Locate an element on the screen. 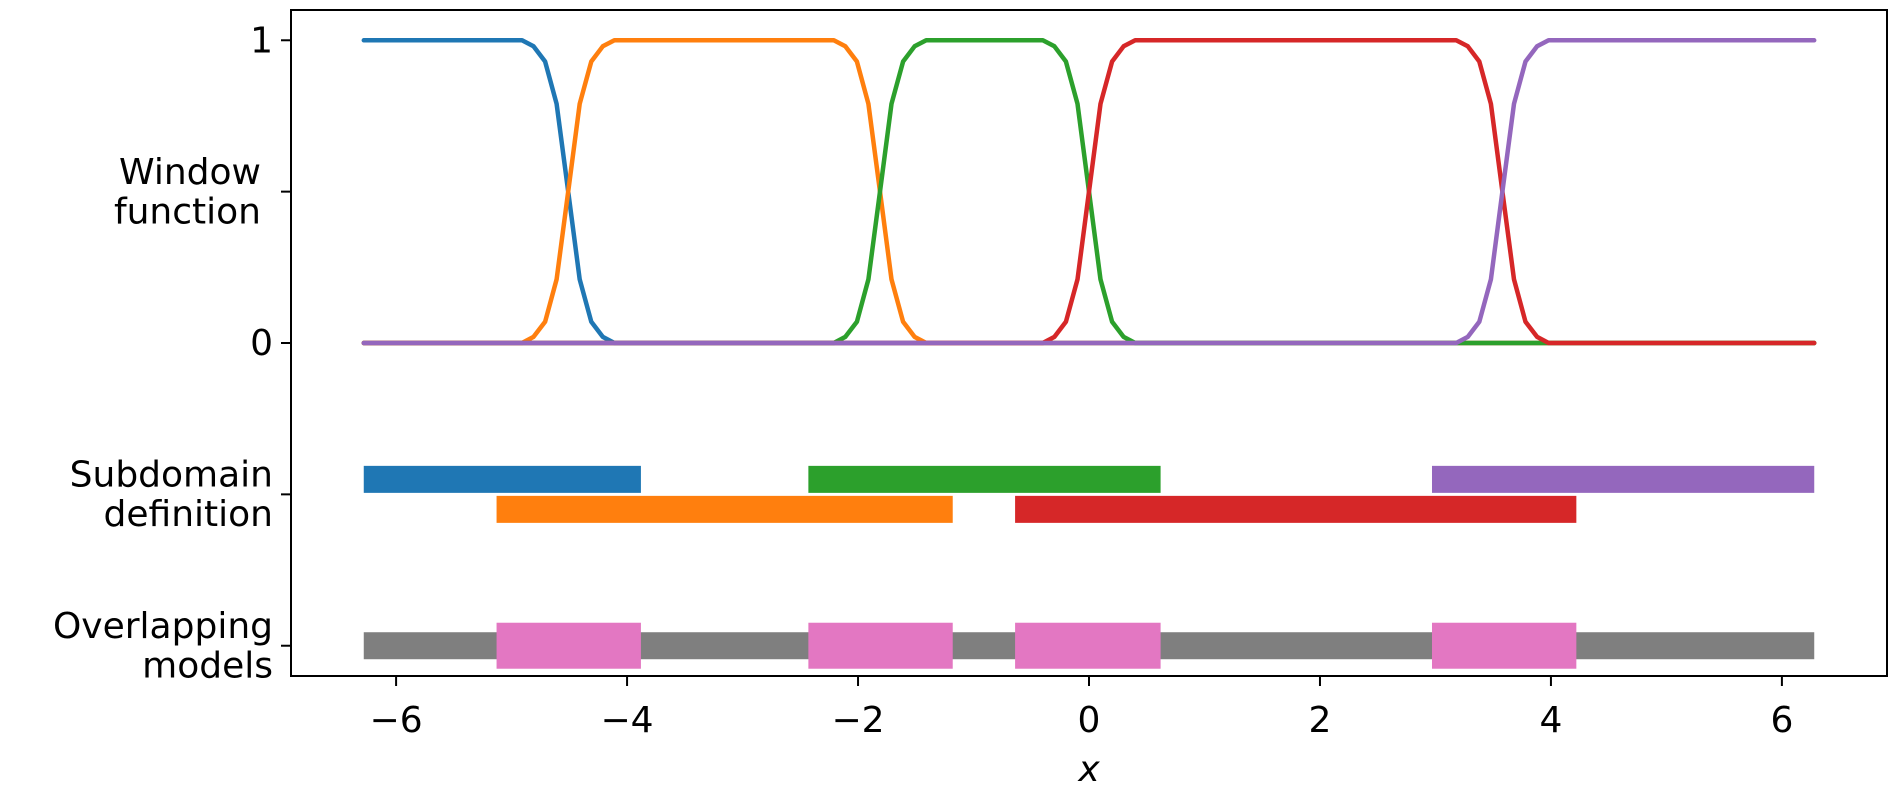  y-tick-label: Overlapping models is located at coordinates (163, 645).